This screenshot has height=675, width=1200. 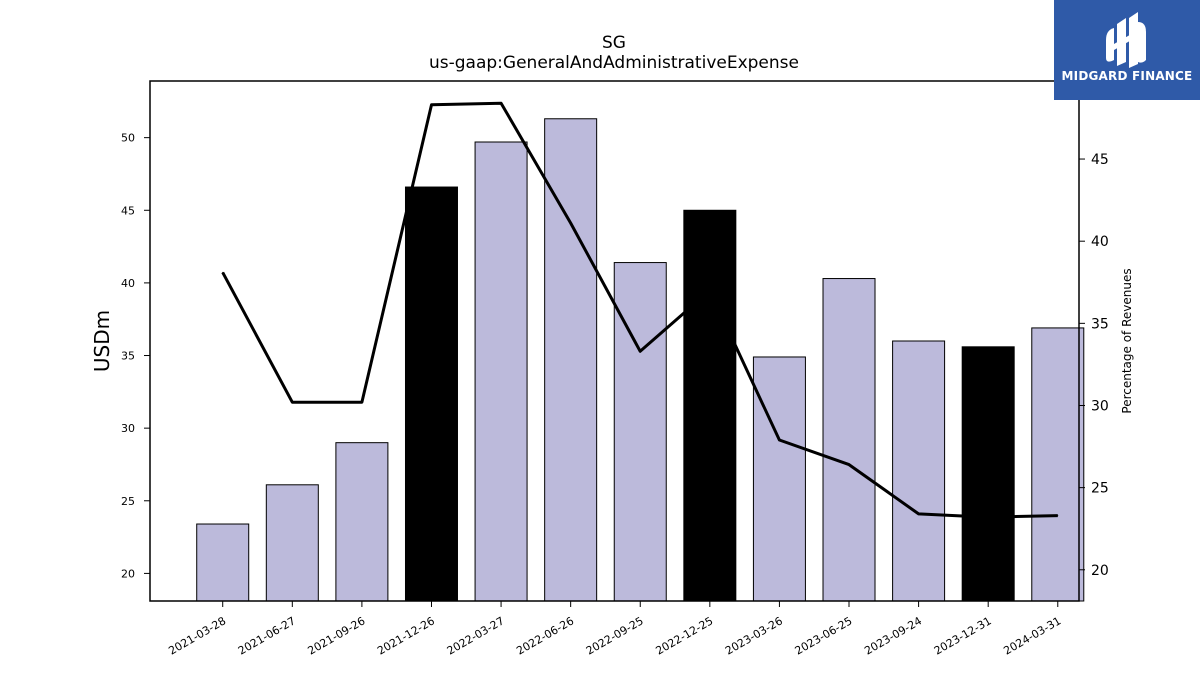 What do you see at coordinates (267, 635) in the screenshot?
I see `x-tick-label-2021-06-27: 2021-06-27` at bounding box center [267, 635].